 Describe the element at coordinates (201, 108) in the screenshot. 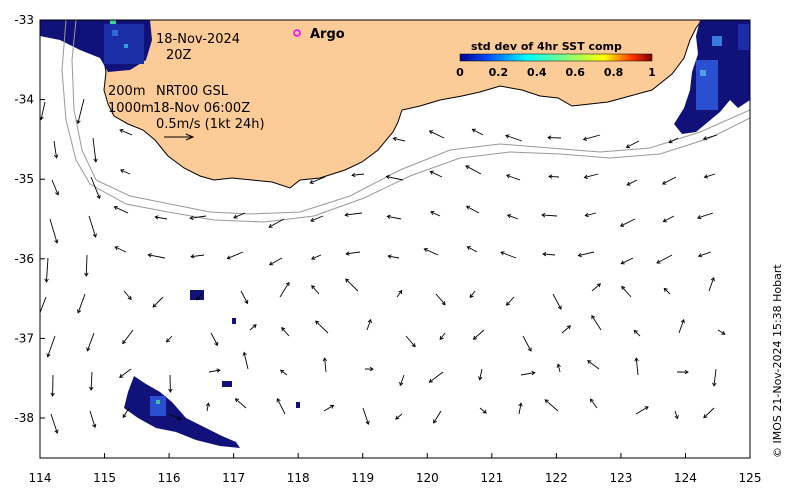

I see `model-time-label: 18-Nov 06:00Z` at that location.